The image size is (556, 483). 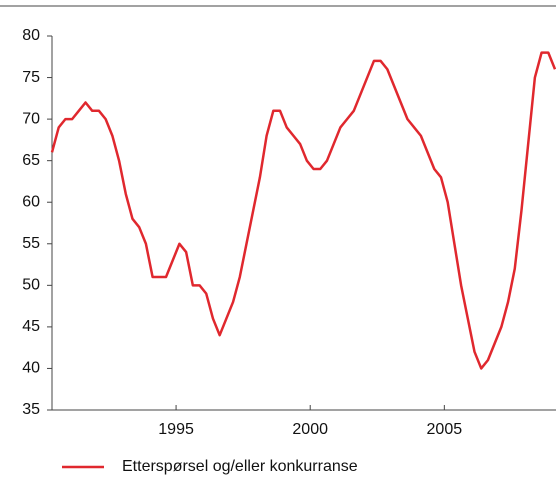 What do you see at coordinates (31, 160) in the screenshot?
I see `y-tick-label: 65` at bounding box center [31, 160].